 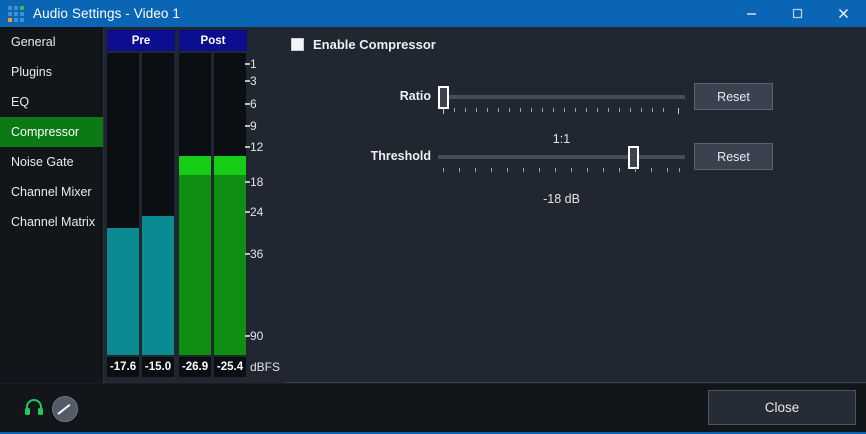 I want to click on scale-label: 18, so click(x=257, y=182).